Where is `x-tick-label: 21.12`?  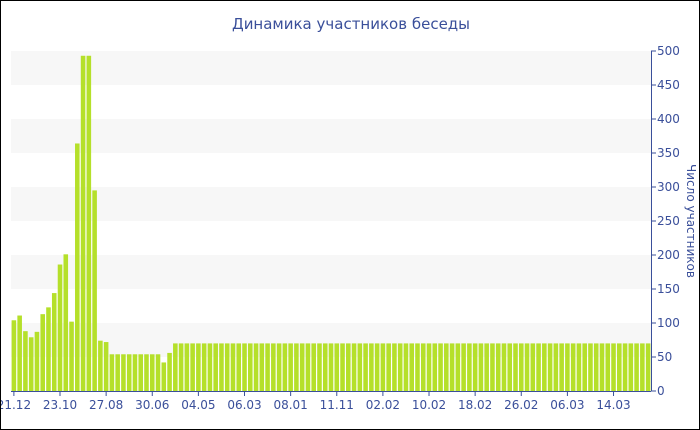
x-tick-label: 21.12 is located at coordinates (16, 405).